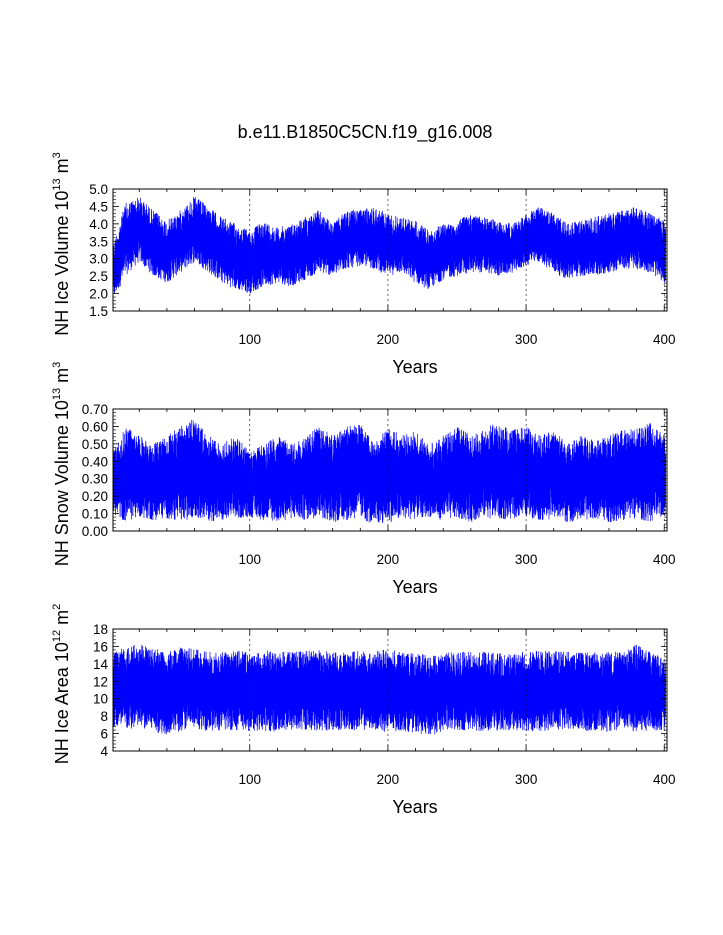  I want to click on y-tick-label: 0.70, so click(95, 409).